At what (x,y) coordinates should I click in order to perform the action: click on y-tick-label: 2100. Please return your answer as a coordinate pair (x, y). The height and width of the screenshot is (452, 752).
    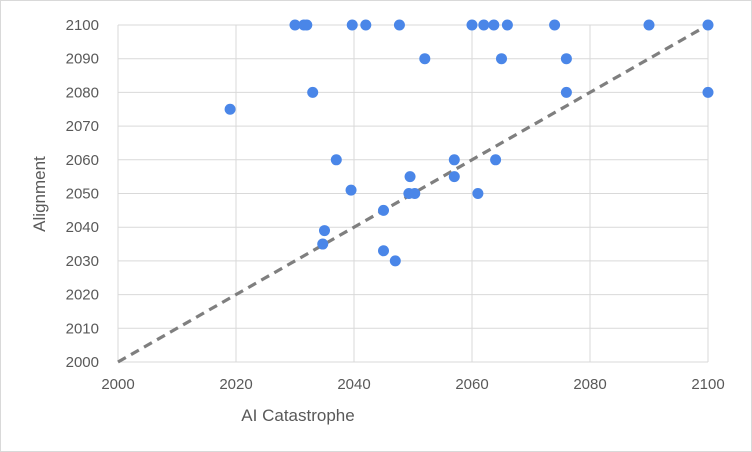
    Looking at the image, I should click on (82, 25).